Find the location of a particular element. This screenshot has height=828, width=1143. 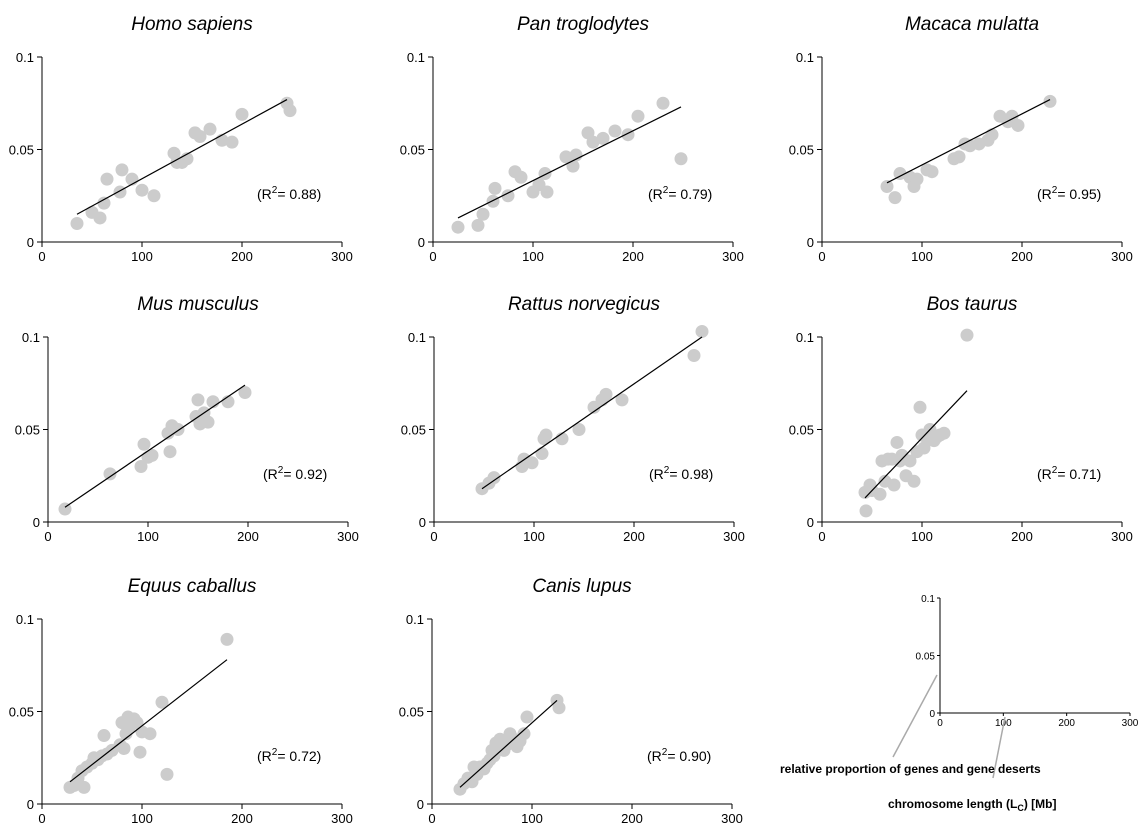

r2-value: = 0.90) is located at coordinates (689, 756).